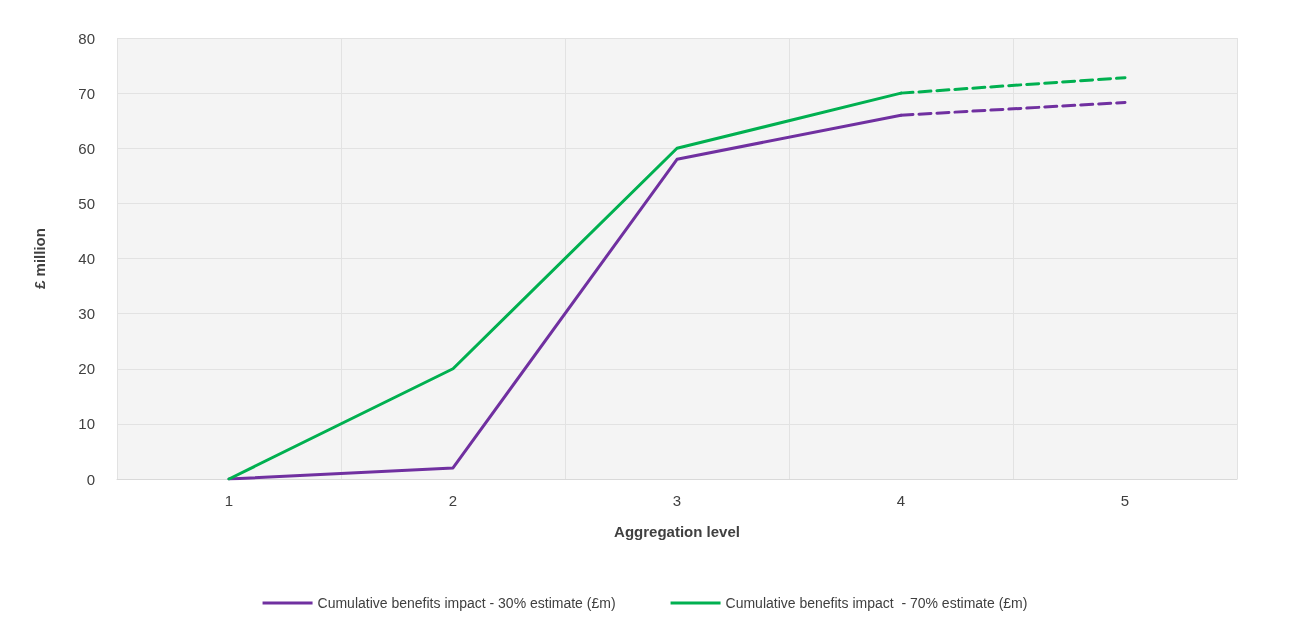 The image size is (1290, 637). Describe the element at coordinates (86, 258) in the screenshot. I see `y-tick-label: 40` at that location.